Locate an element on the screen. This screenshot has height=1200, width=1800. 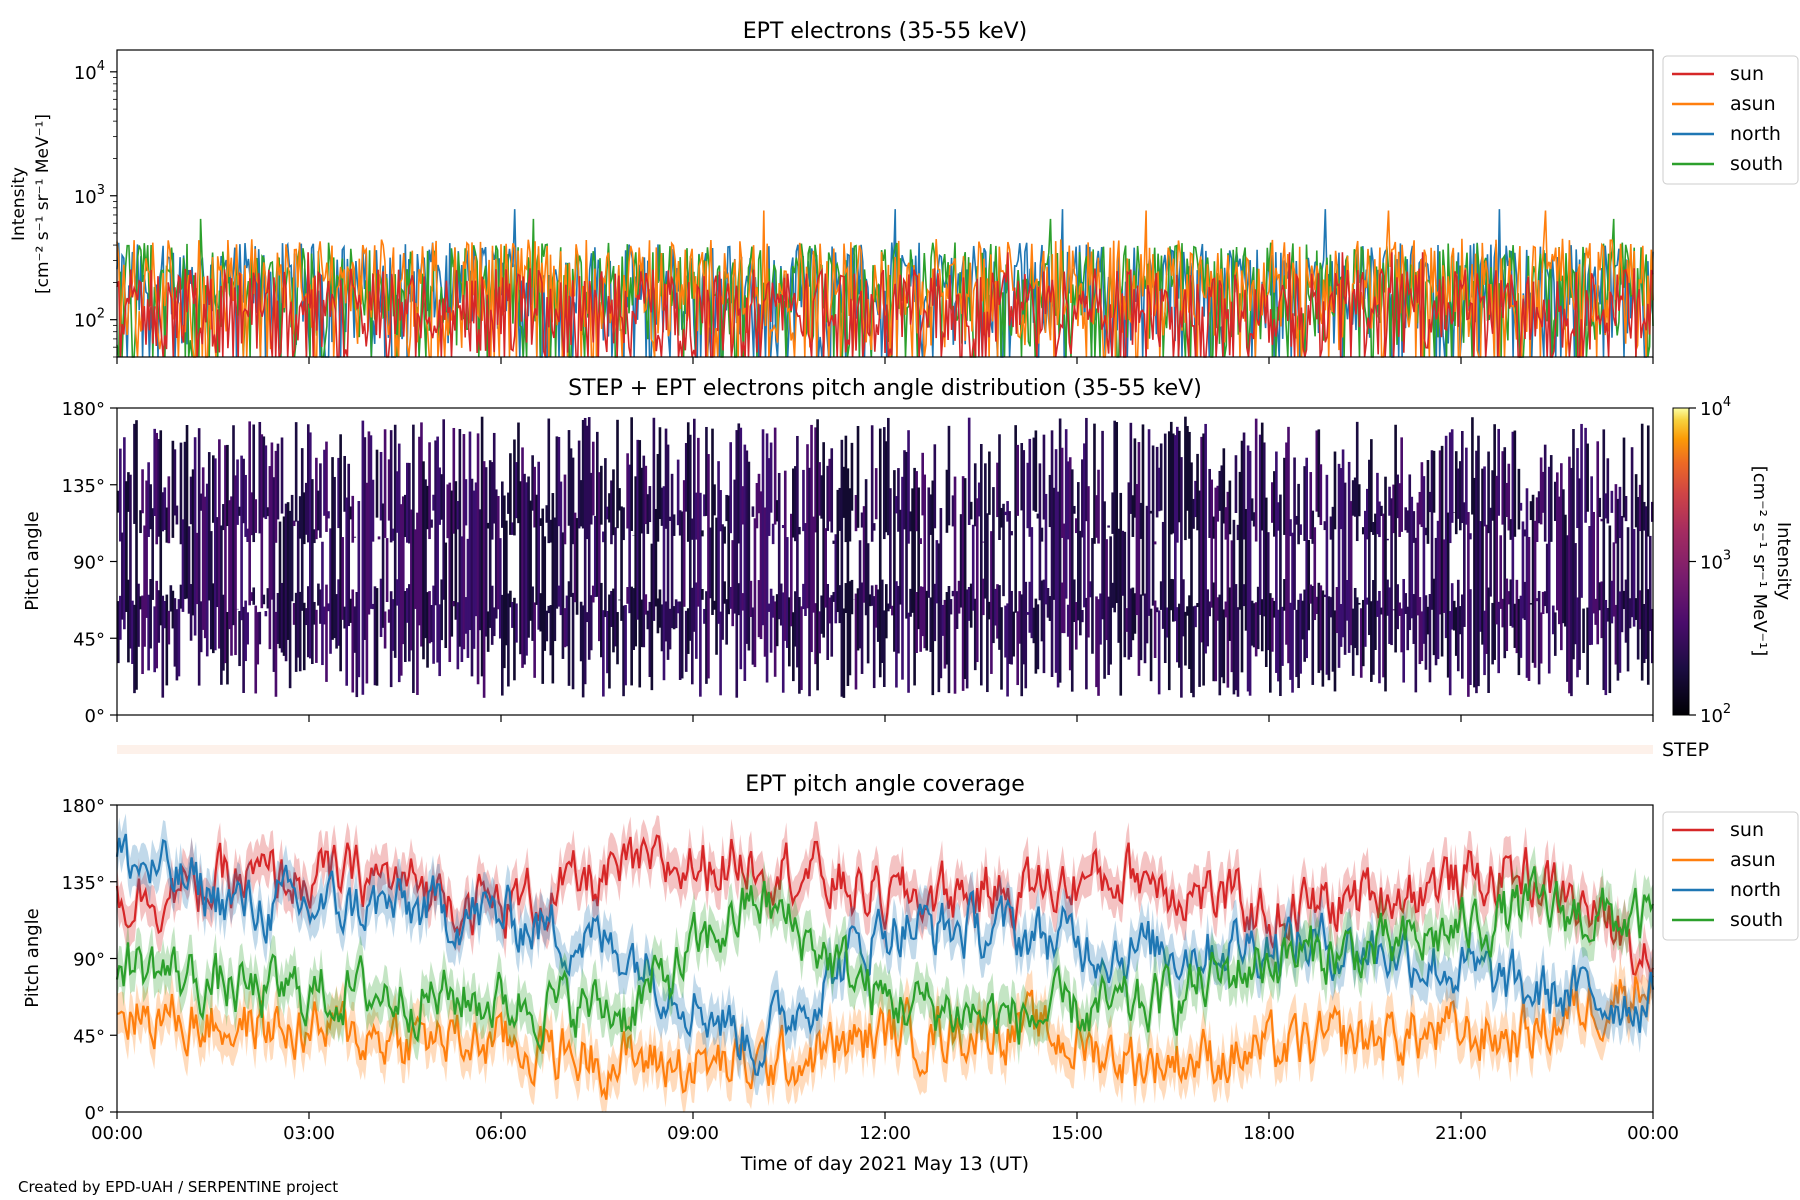
panel1-ylabel: Intensity is located at coordinates (19, 204).